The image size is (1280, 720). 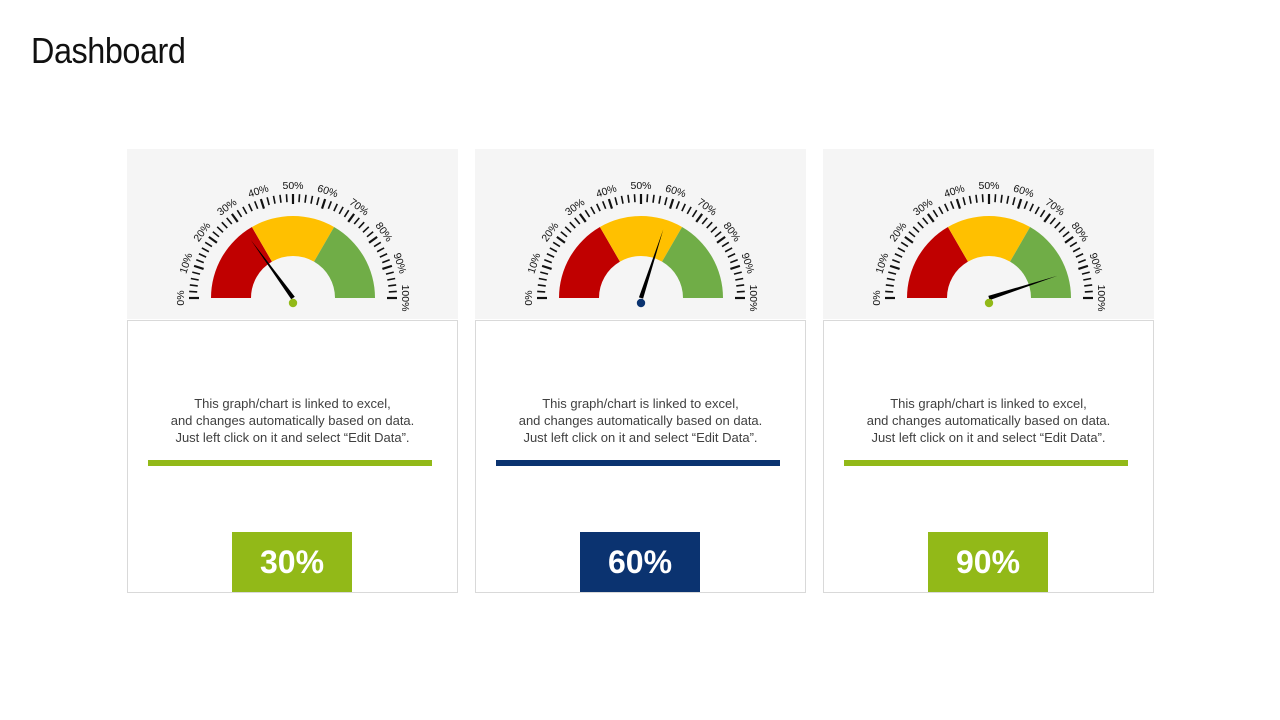 What do you see at coordinates (550, 232) in the screenshot?
I see `gauge-tick-label: 20%` at bounding box center [550, 232].